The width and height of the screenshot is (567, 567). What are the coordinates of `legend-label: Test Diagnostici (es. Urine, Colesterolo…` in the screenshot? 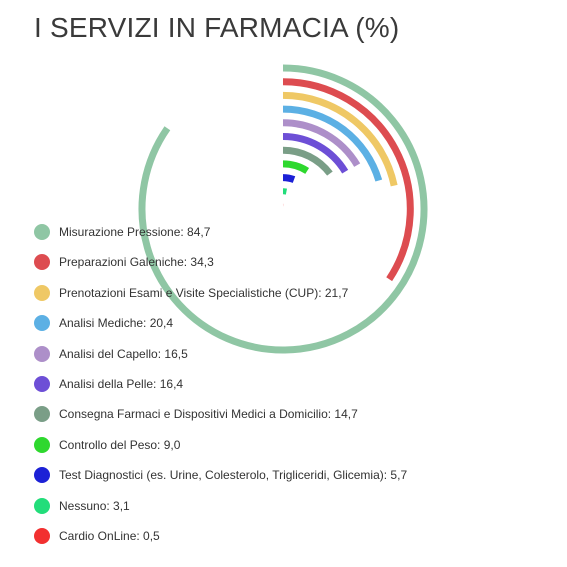 It's located at (233, 475).